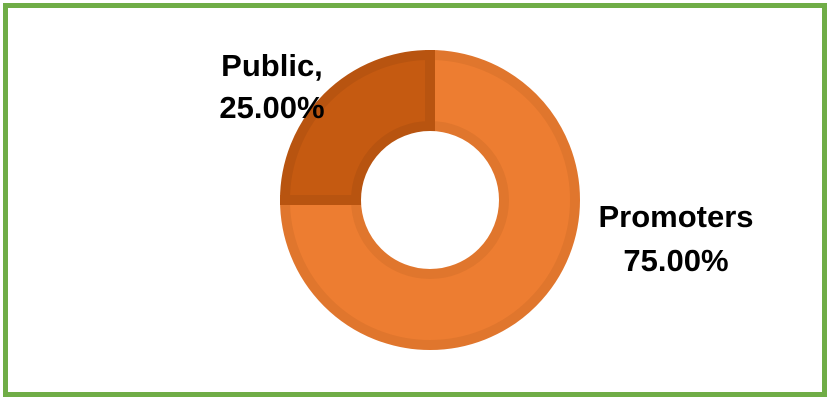 Image resolution: width=830 pixels, height=400 pixels. What do you see at coordinates (675, 216) in the screenshot?
I see `data-label-promoters-name: Promoters` at bounding box center [675, 216].